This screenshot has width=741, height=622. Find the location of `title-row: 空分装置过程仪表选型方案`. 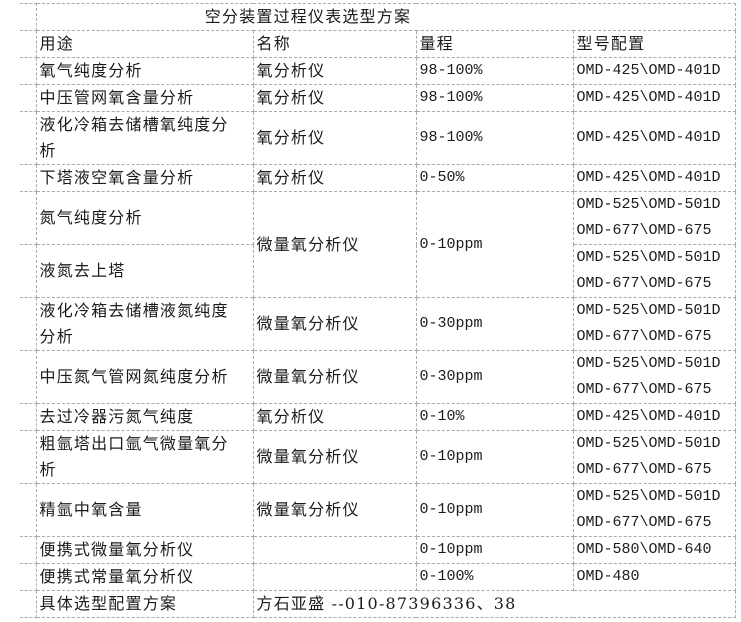

title-row: 空分装置过程仪表选型方案 is located at coordinates (378, 17).